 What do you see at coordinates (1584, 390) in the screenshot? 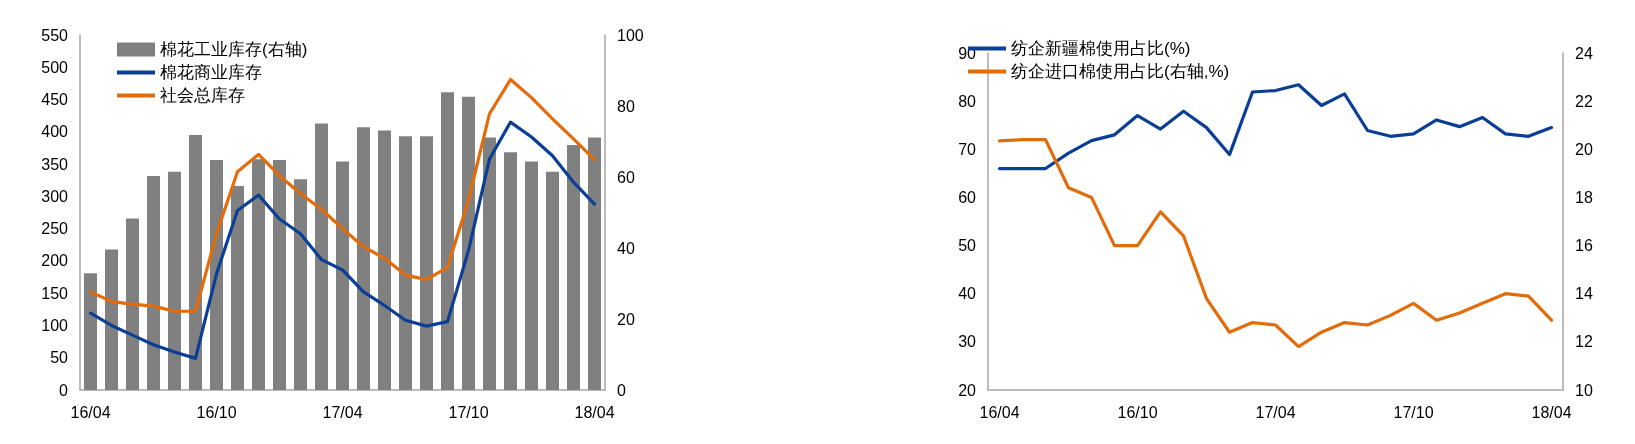
I see `y2-tick-label: 10` at bounding box center [1584, 390].